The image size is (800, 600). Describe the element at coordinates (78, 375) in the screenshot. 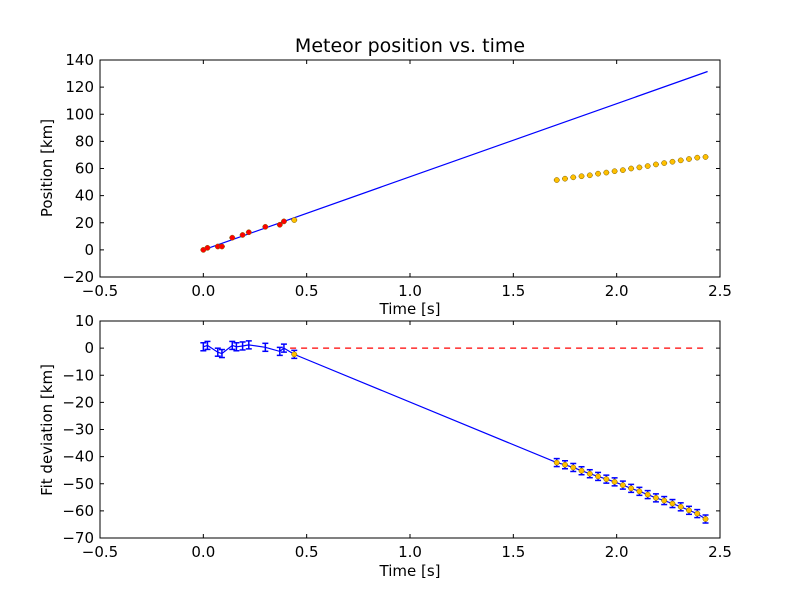

I see `y-tick-label: −10` at that location.